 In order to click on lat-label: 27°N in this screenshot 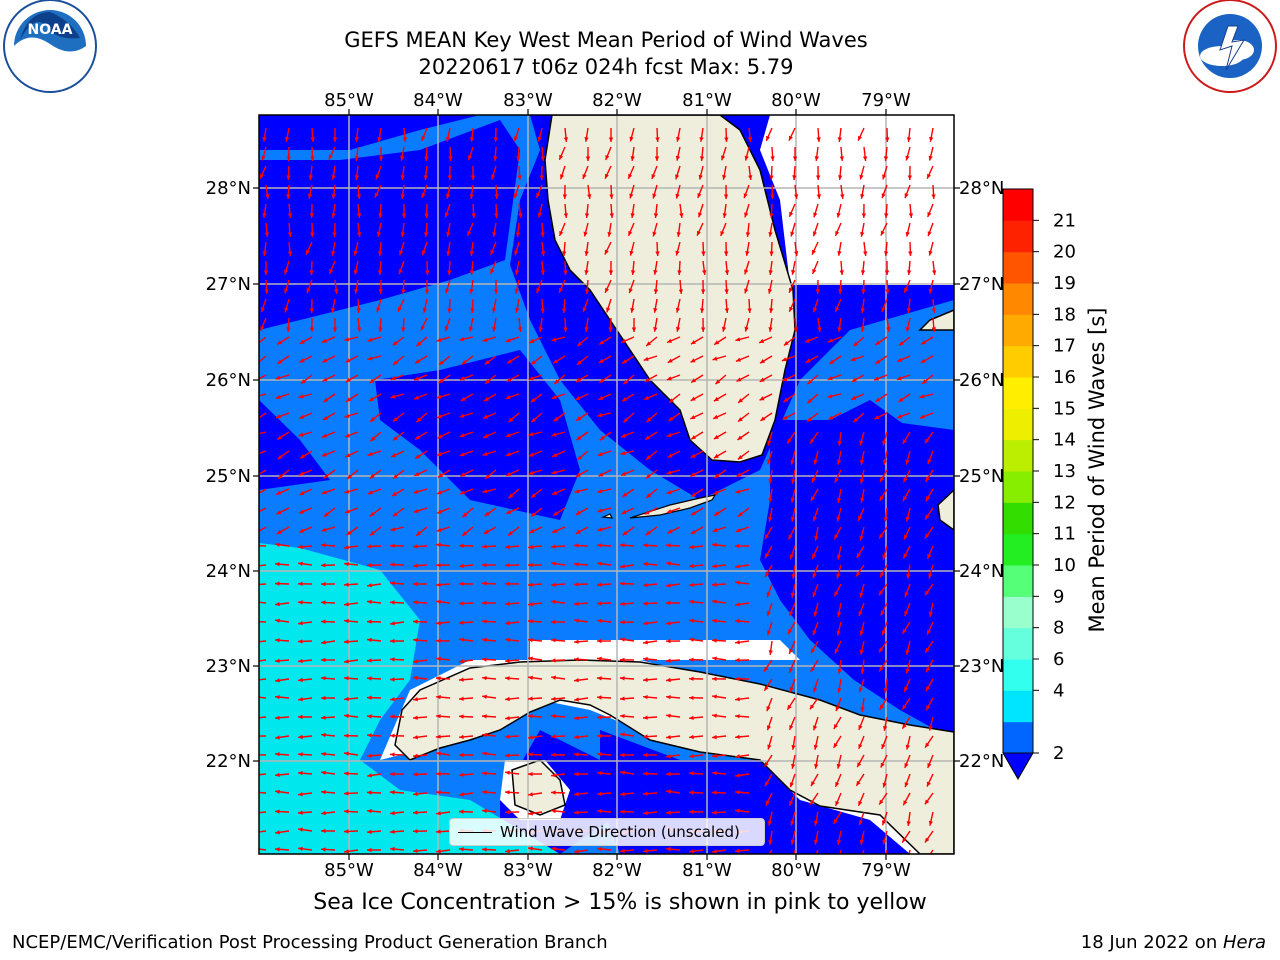, I will do `click(228, 284)`.